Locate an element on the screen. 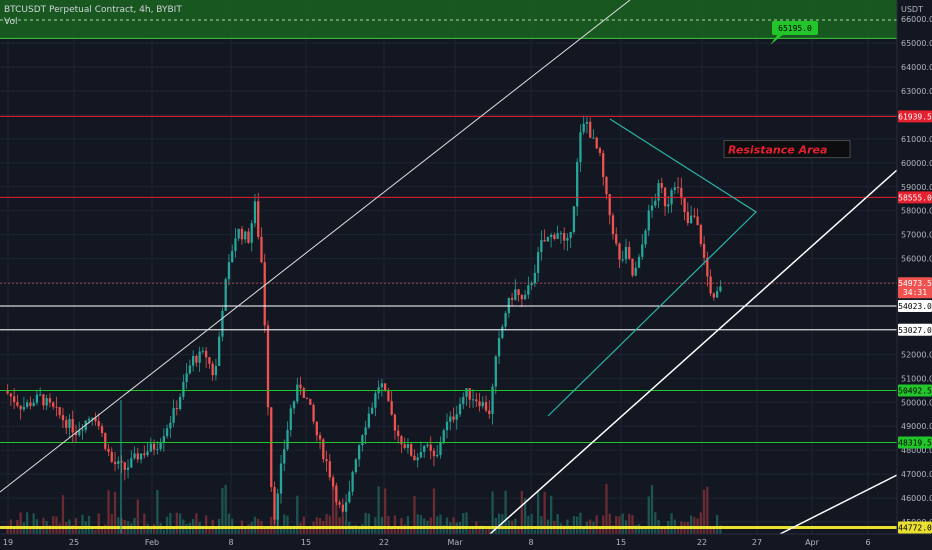 Image resolution: width=932 pixels, height=550 pixels. price-badge-label: 54023.0 is located at coordinates (915, 306).